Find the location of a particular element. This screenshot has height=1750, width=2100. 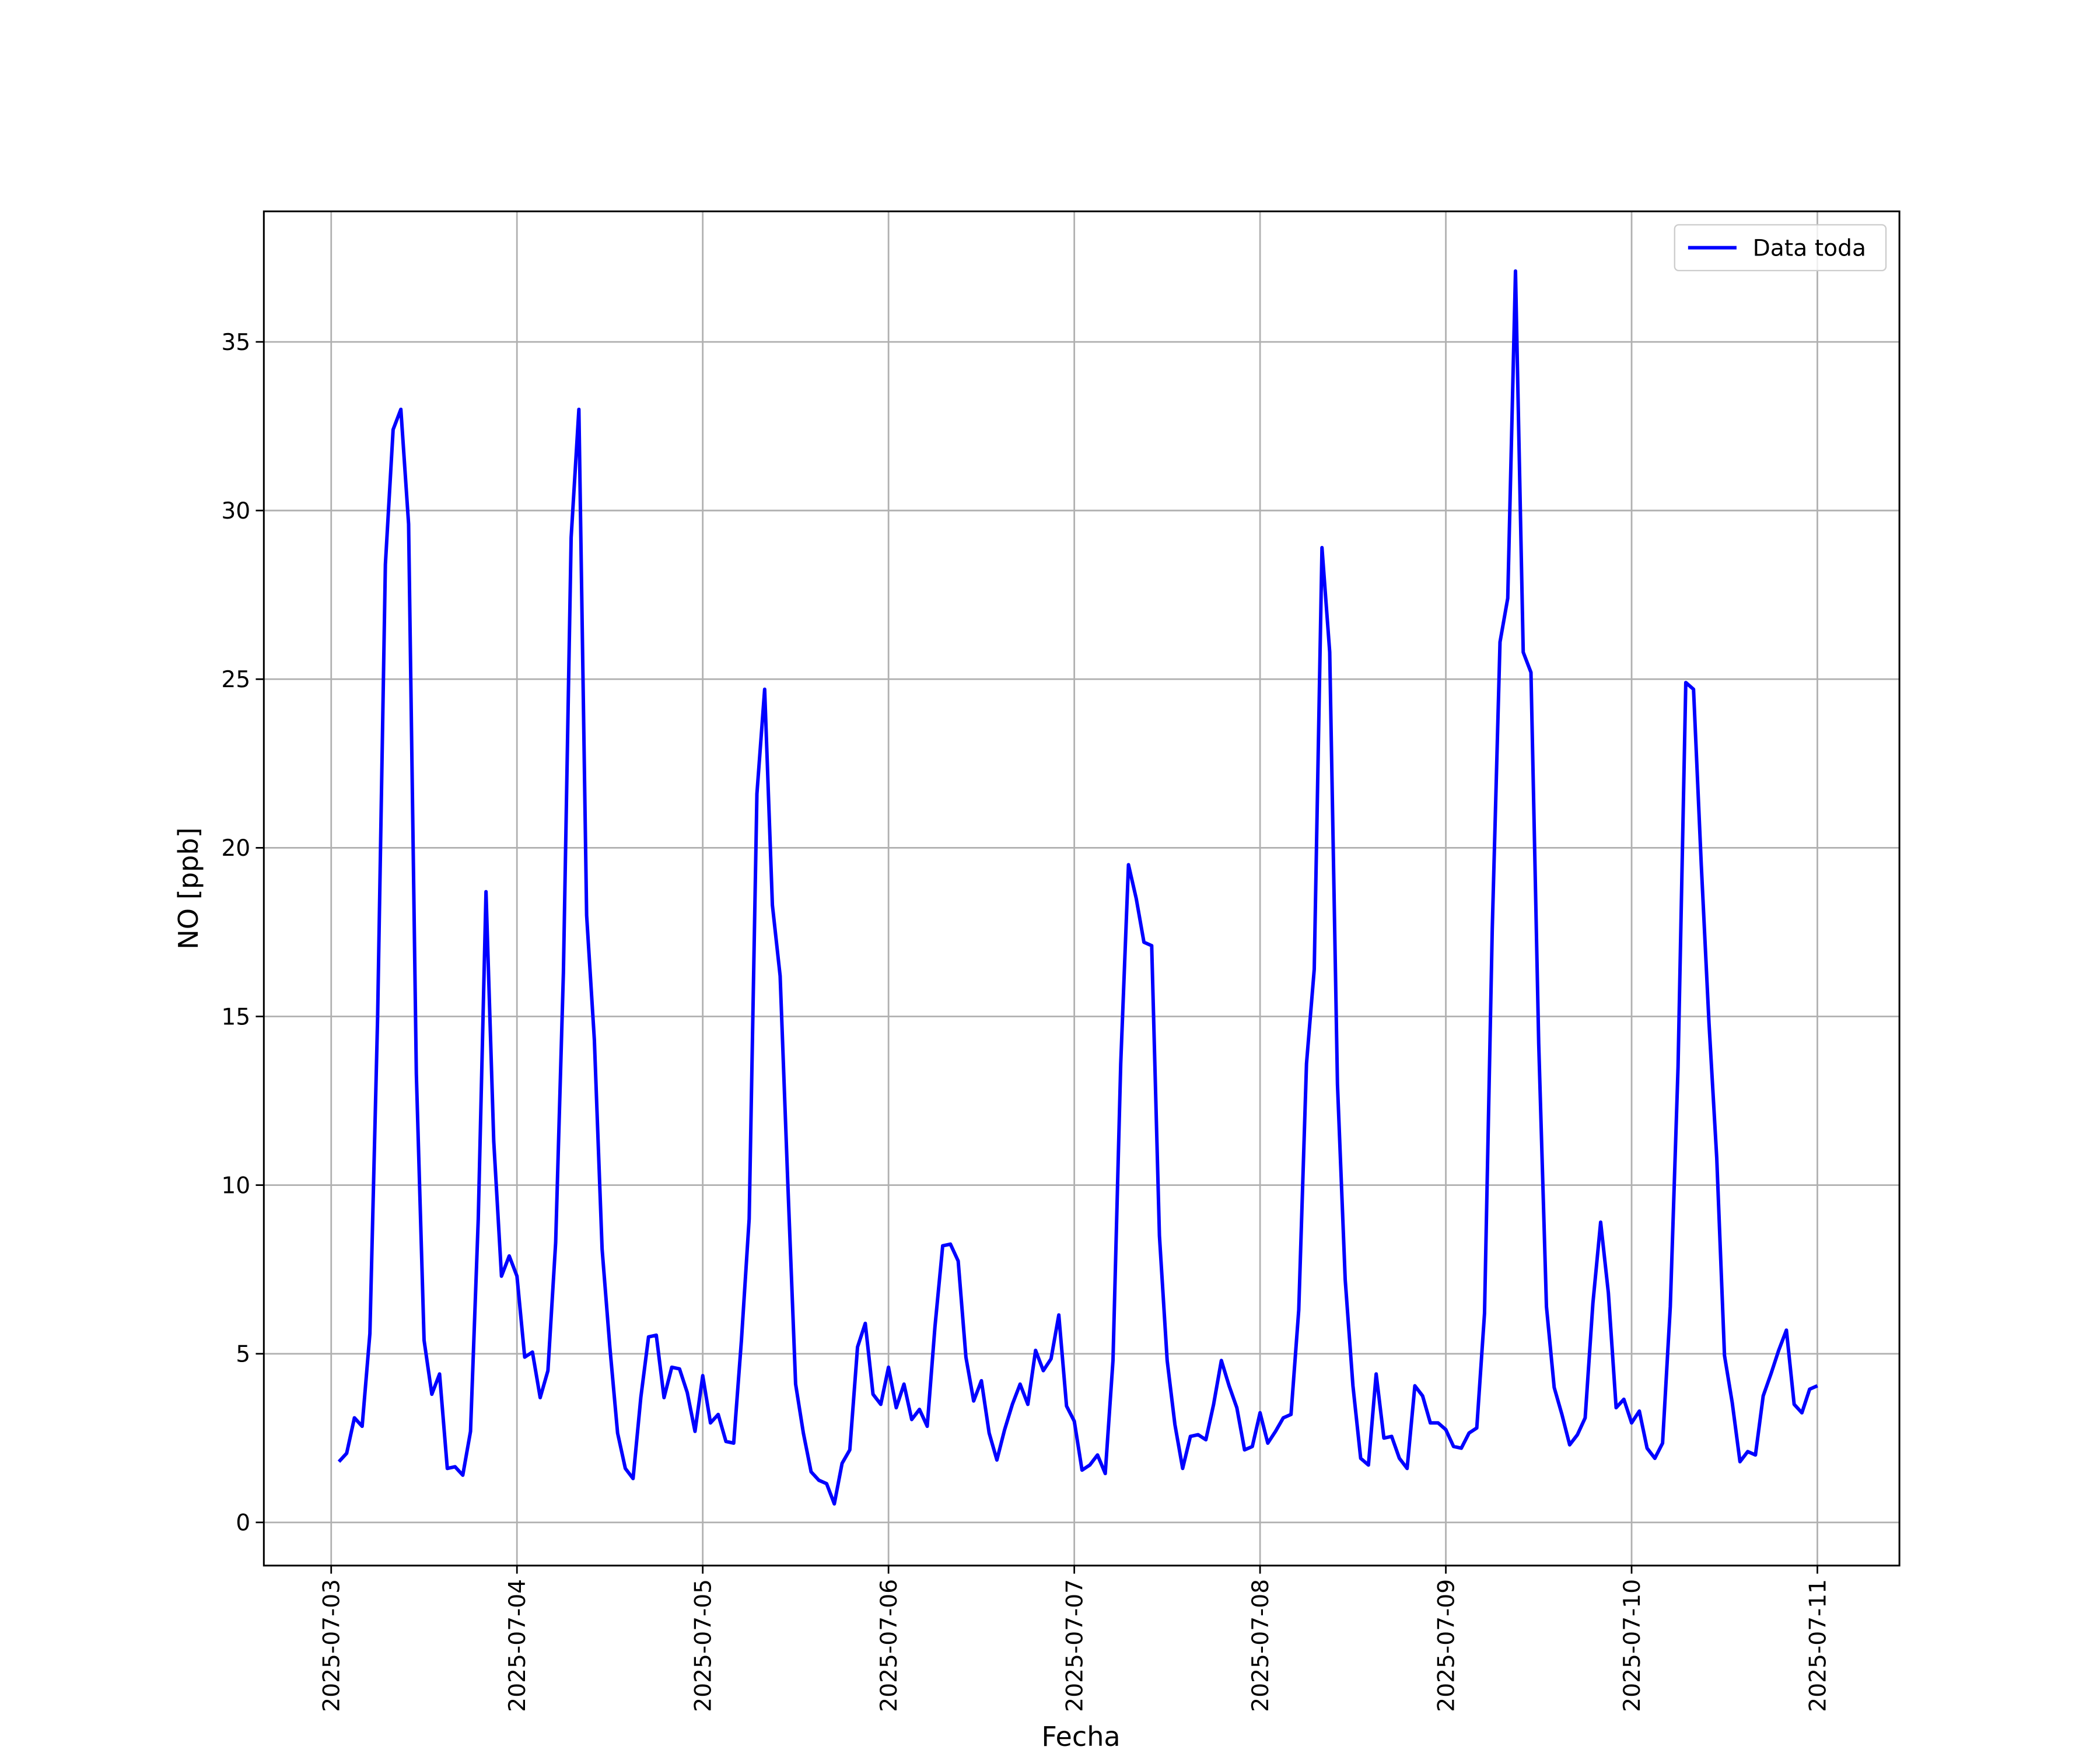

legend-box is located at coordinates (1780, 247).